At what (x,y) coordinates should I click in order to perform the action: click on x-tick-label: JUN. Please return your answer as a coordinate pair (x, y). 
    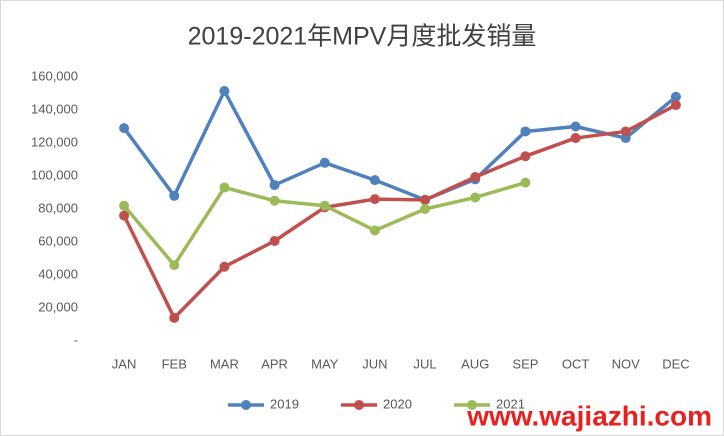
    Looking at the image, I should click on (374, 363).